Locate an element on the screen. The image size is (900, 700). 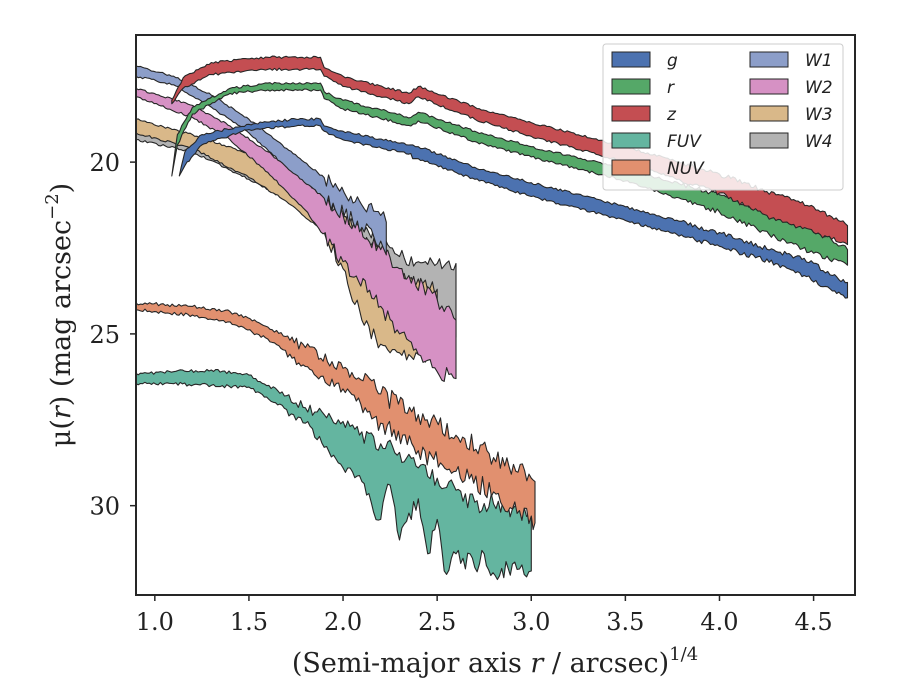
legend-swatch-w3 is located at coordinates (769, 113).